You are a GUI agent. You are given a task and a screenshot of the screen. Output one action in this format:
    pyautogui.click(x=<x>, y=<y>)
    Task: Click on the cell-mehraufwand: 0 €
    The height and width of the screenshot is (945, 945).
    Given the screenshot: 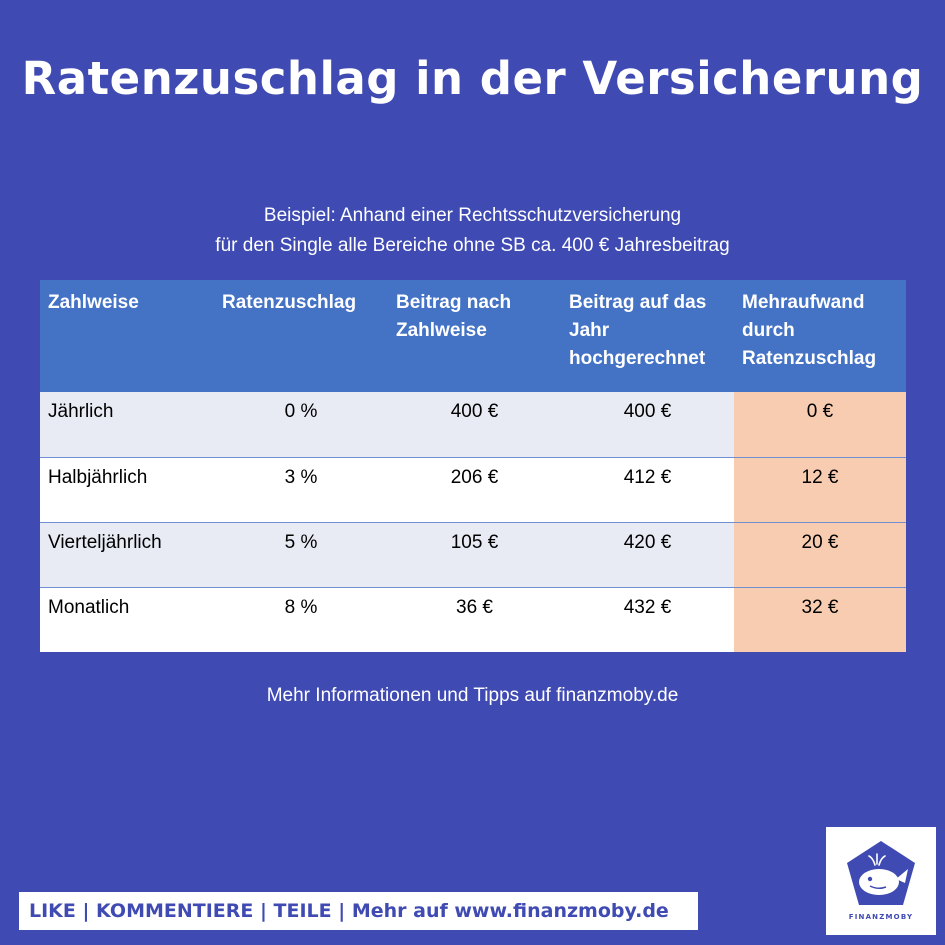 What is the action you would take?
    pyautogui.click(x=820, y=424)
    